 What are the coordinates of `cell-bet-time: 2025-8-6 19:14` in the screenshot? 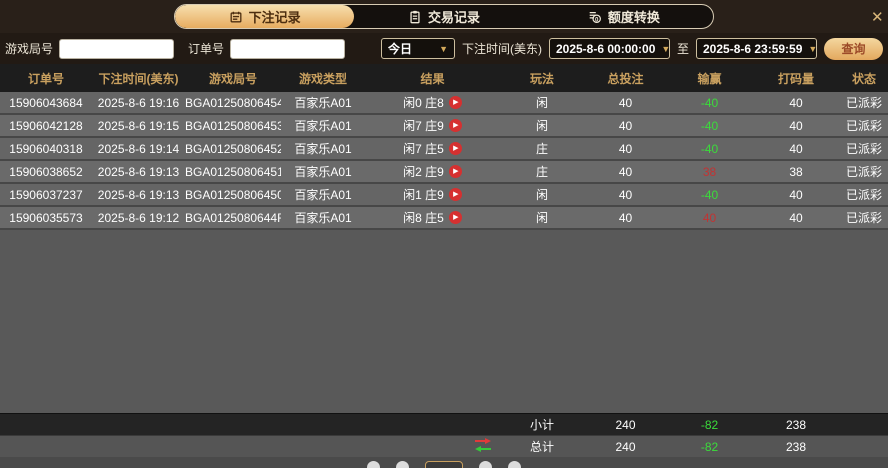 It's located at (138, 148).